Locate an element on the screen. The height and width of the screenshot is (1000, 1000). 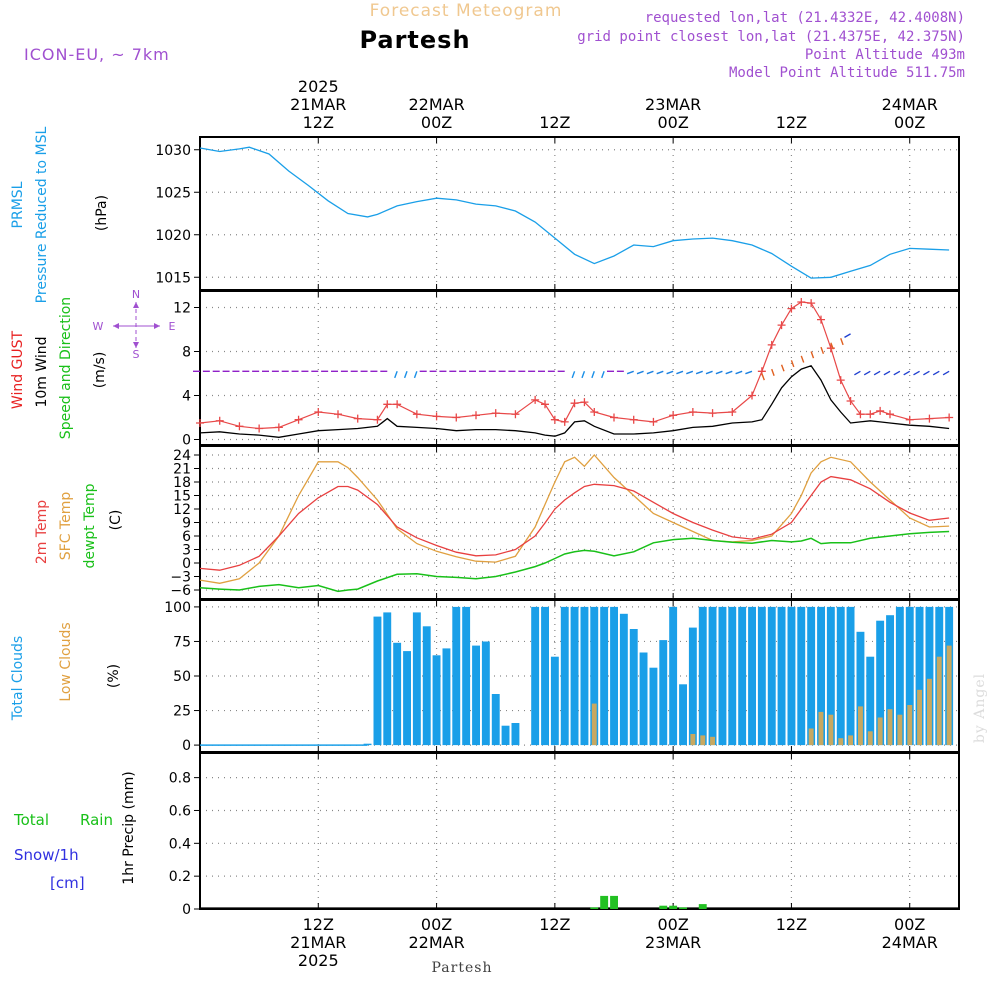
pressure-line is located at coordinates (574, 212).